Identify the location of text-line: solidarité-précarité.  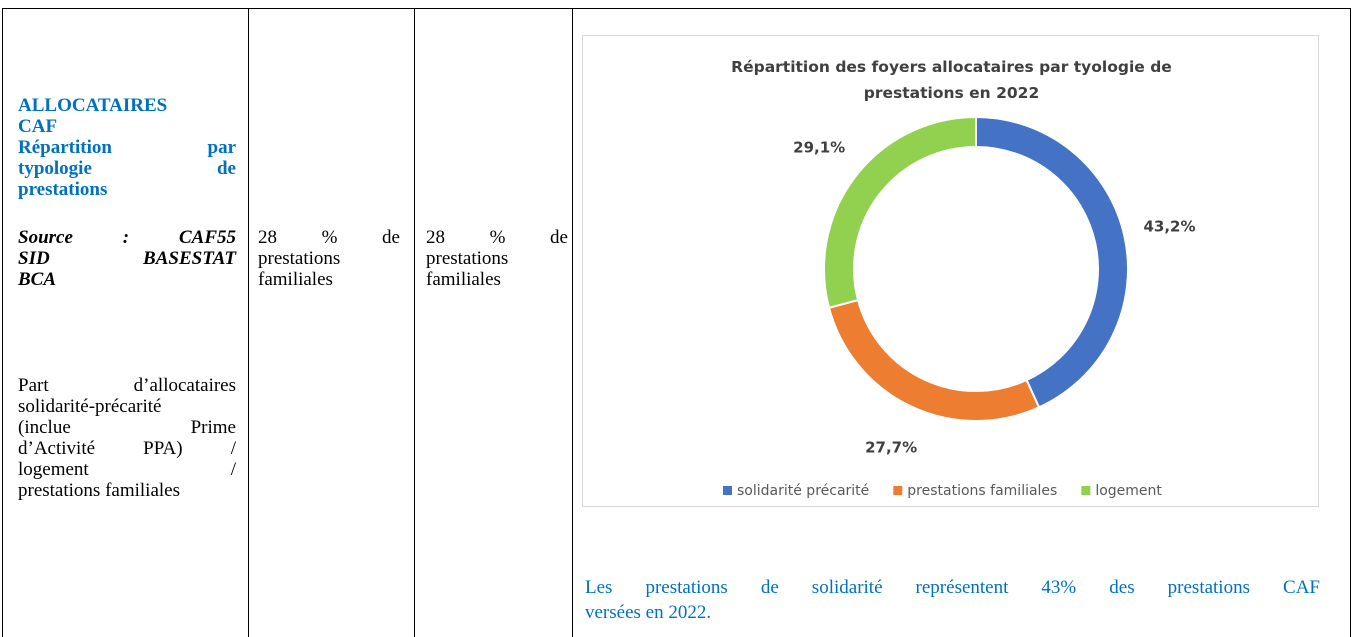
(90, 406).